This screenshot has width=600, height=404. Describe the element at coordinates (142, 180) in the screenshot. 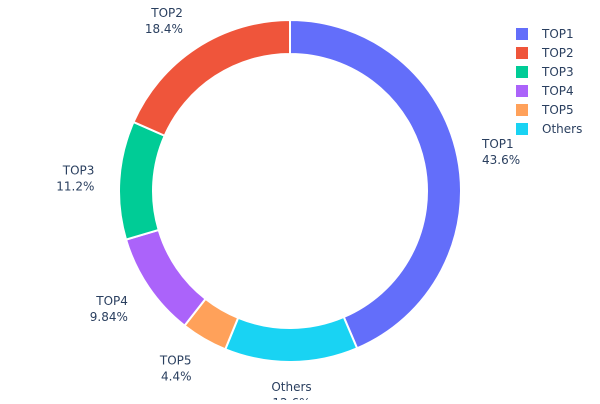

I see `slice-top3` at that location.